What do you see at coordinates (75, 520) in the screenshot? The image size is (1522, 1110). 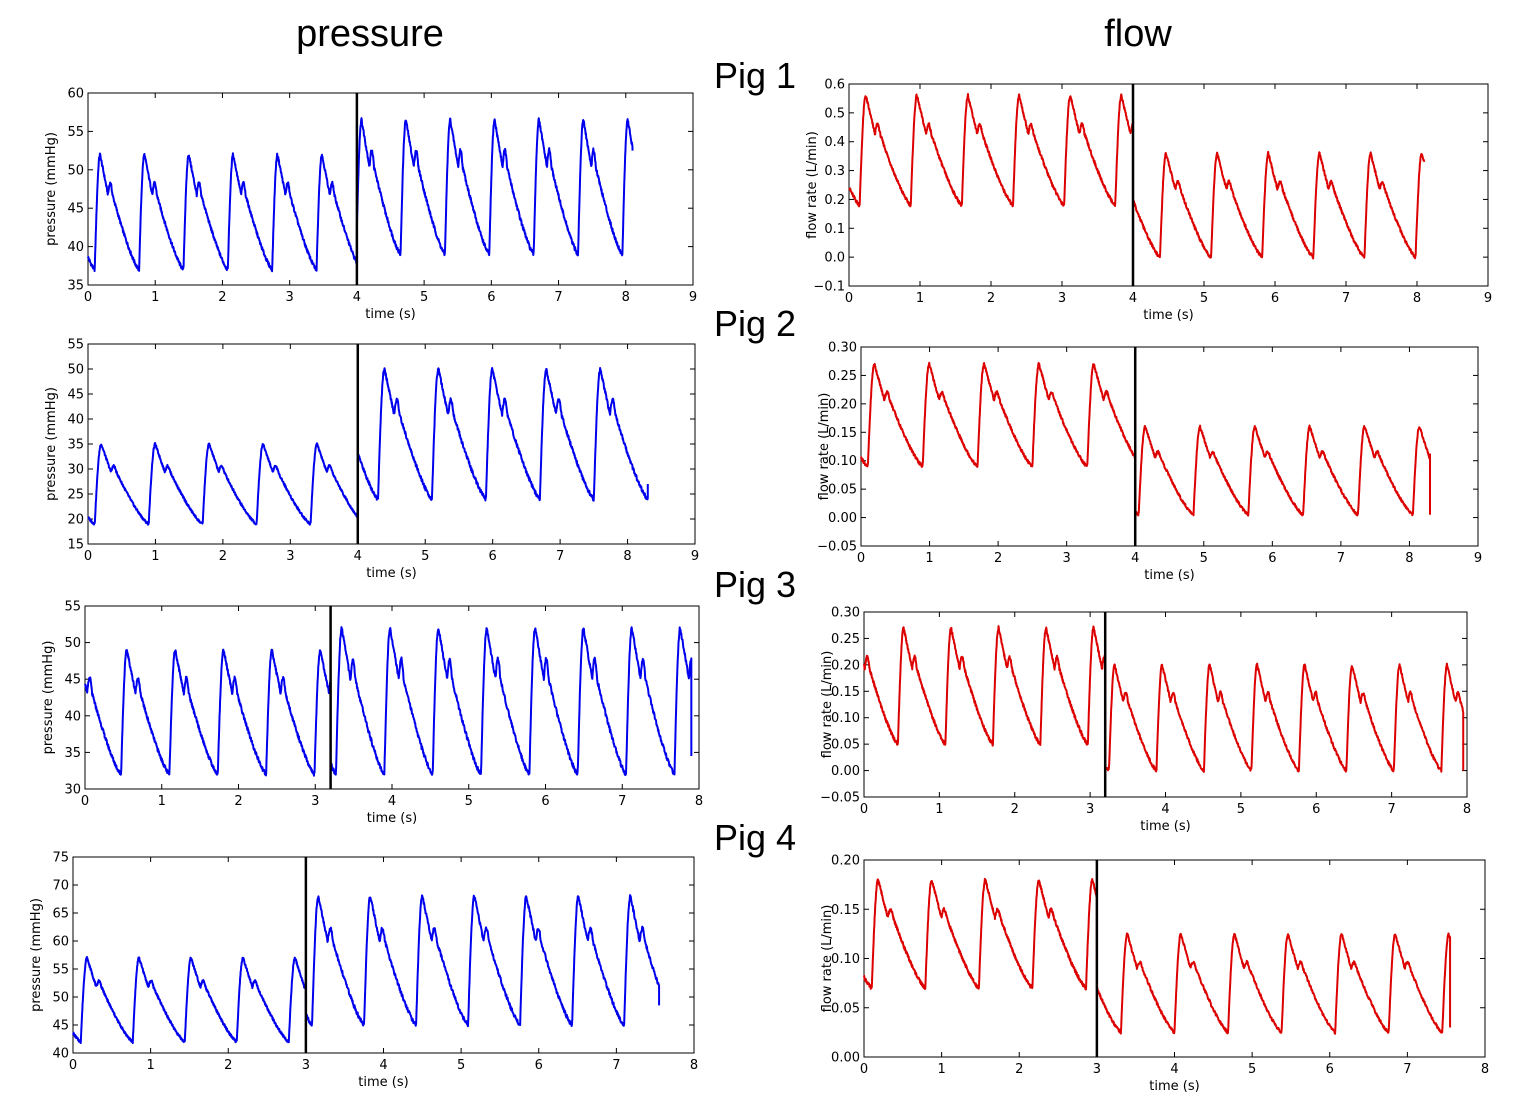 I see `y-tick-label: 20` at bounding box center [75, 520].